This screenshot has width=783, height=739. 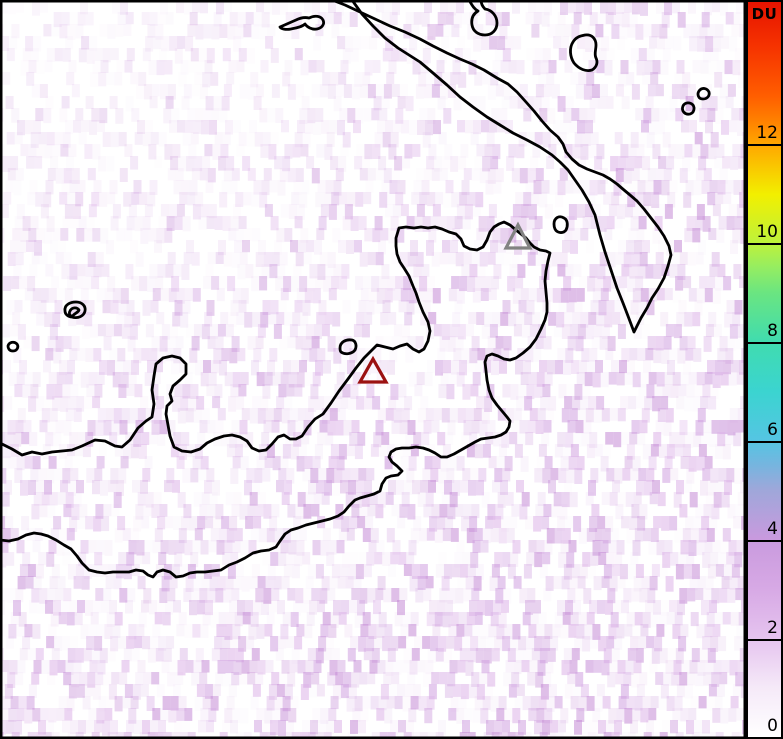 I want to click on islet-northeast-a, so click(x=688, y=108).